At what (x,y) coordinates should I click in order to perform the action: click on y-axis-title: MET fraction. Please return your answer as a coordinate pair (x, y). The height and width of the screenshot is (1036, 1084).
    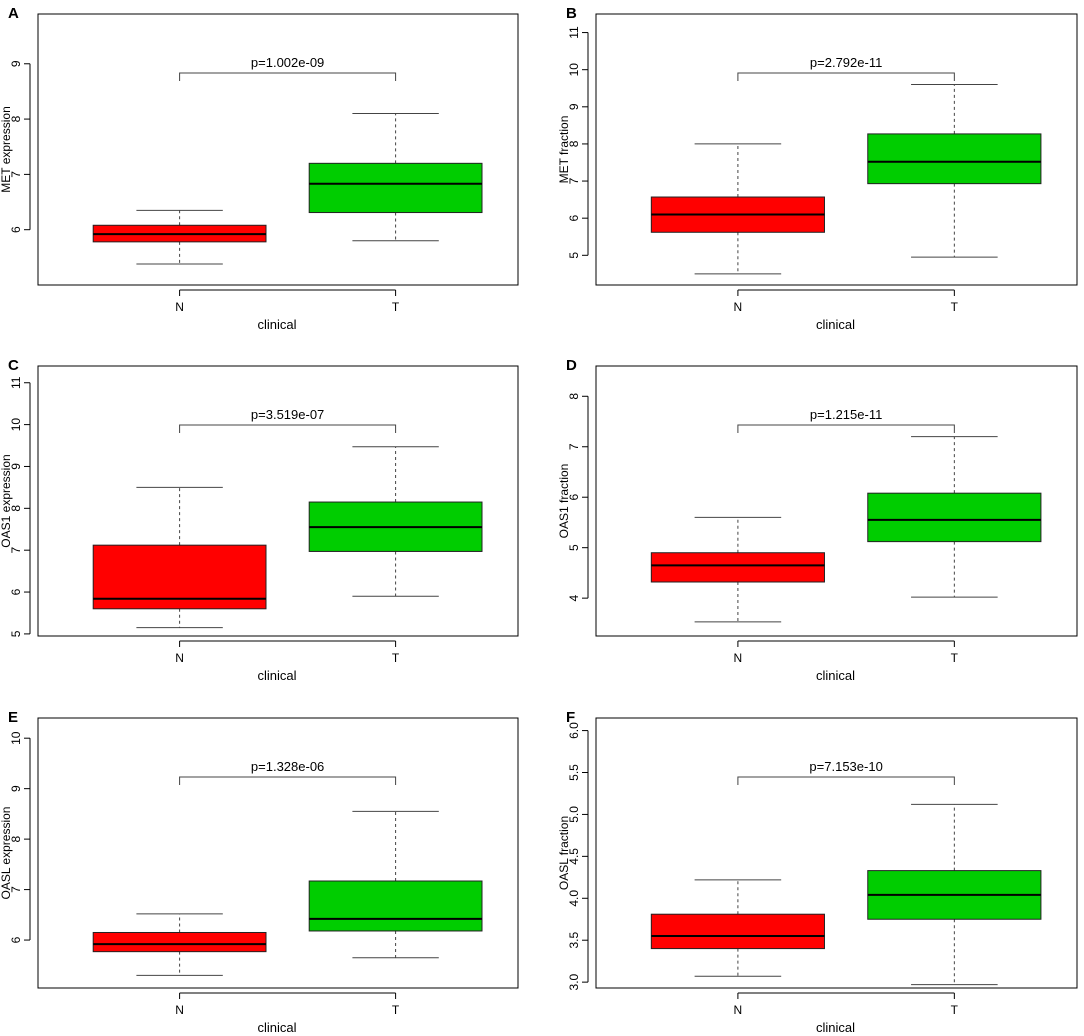
    Looking at the image, I should click on (564, 150).